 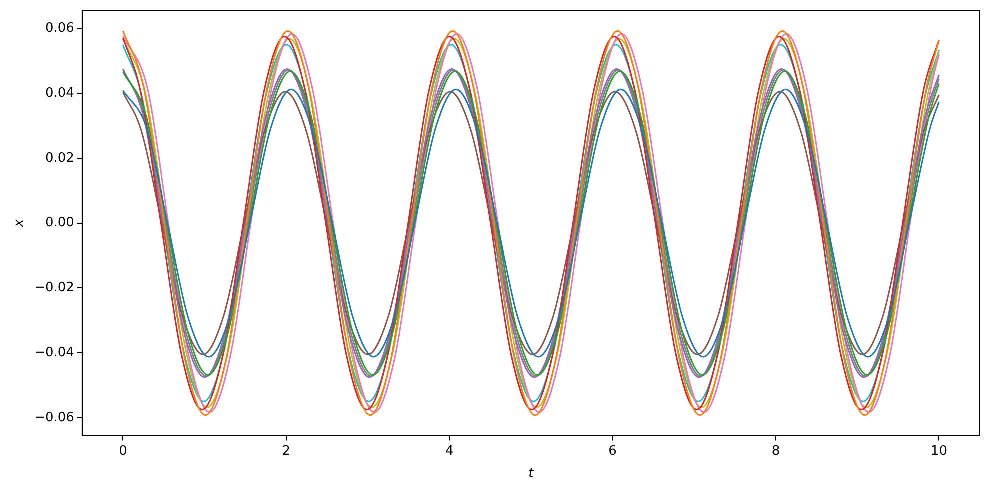 I want to click on y-tick-label: −0.04, so click(x=54, y=352).